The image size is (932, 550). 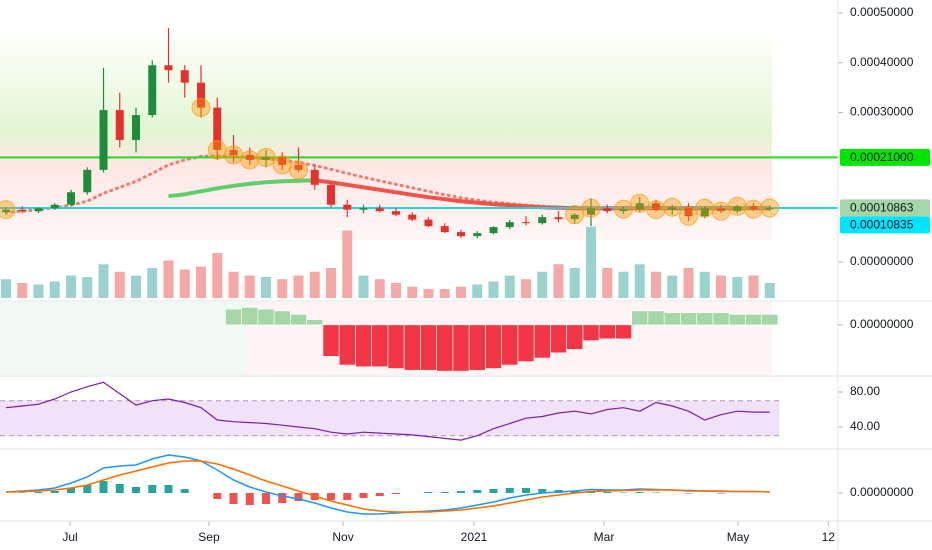 I want to click on y-tick-label: 0.00000000, so click(x=882, y=261).